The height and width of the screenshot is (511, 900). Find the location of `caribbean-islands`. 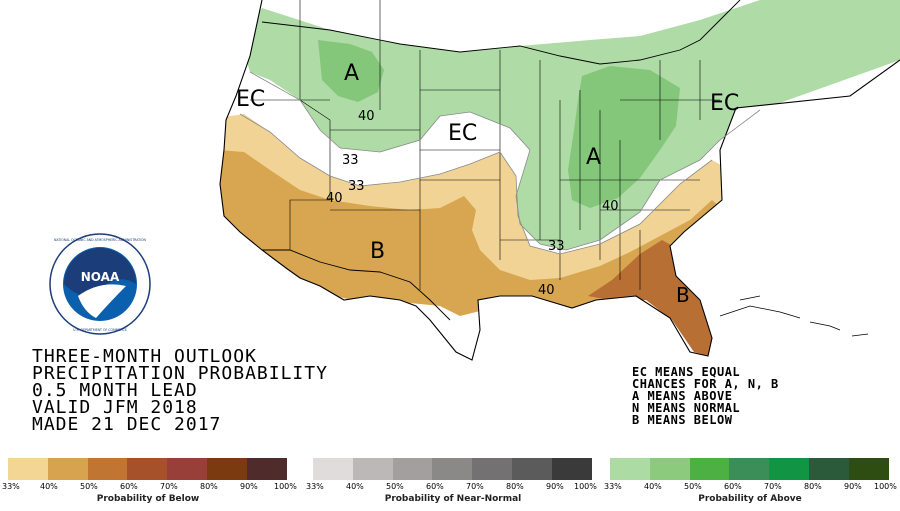

caribbean-islands is located at coordinates (794, 316).